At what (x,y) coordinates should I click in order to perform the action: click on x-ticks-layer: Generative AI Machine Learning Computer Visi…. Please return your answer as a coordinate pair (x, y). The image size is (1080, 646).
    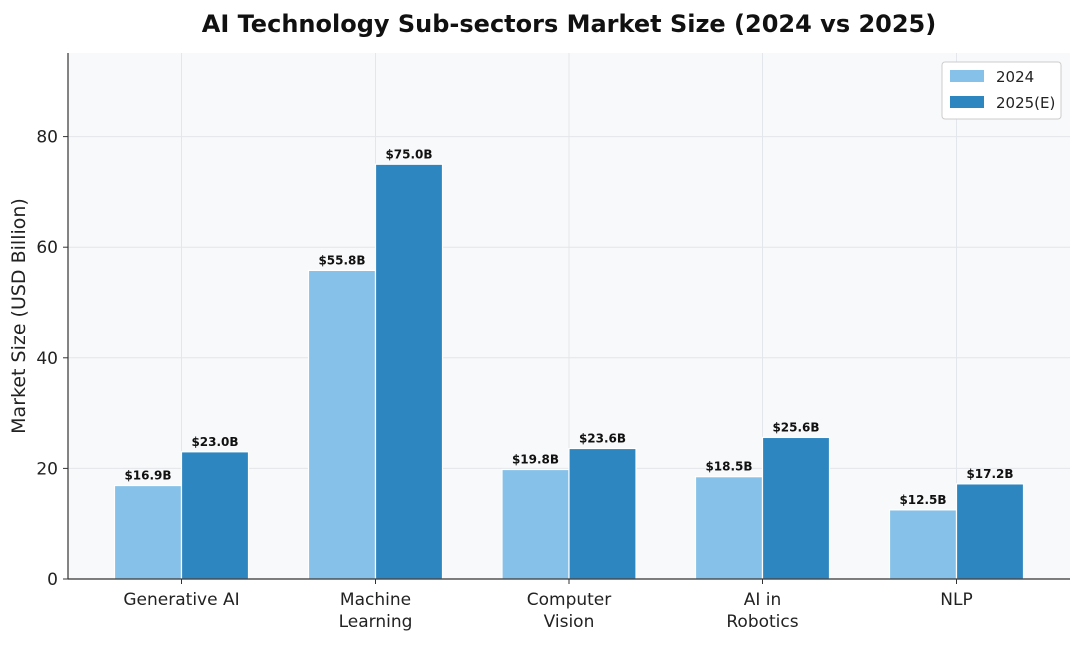
    Looking at the image, I should click on (548, 605).